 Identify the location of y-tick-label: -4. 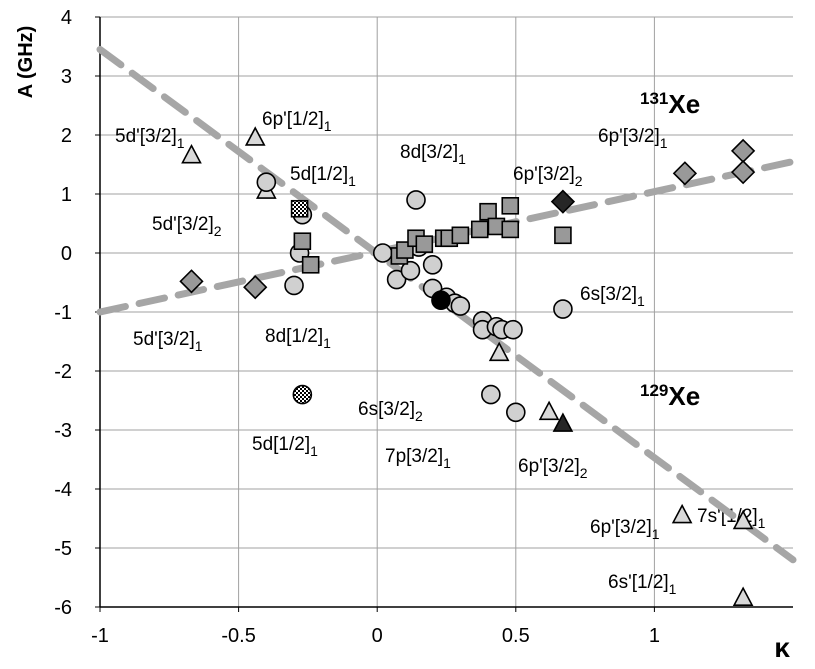
(63, 490).